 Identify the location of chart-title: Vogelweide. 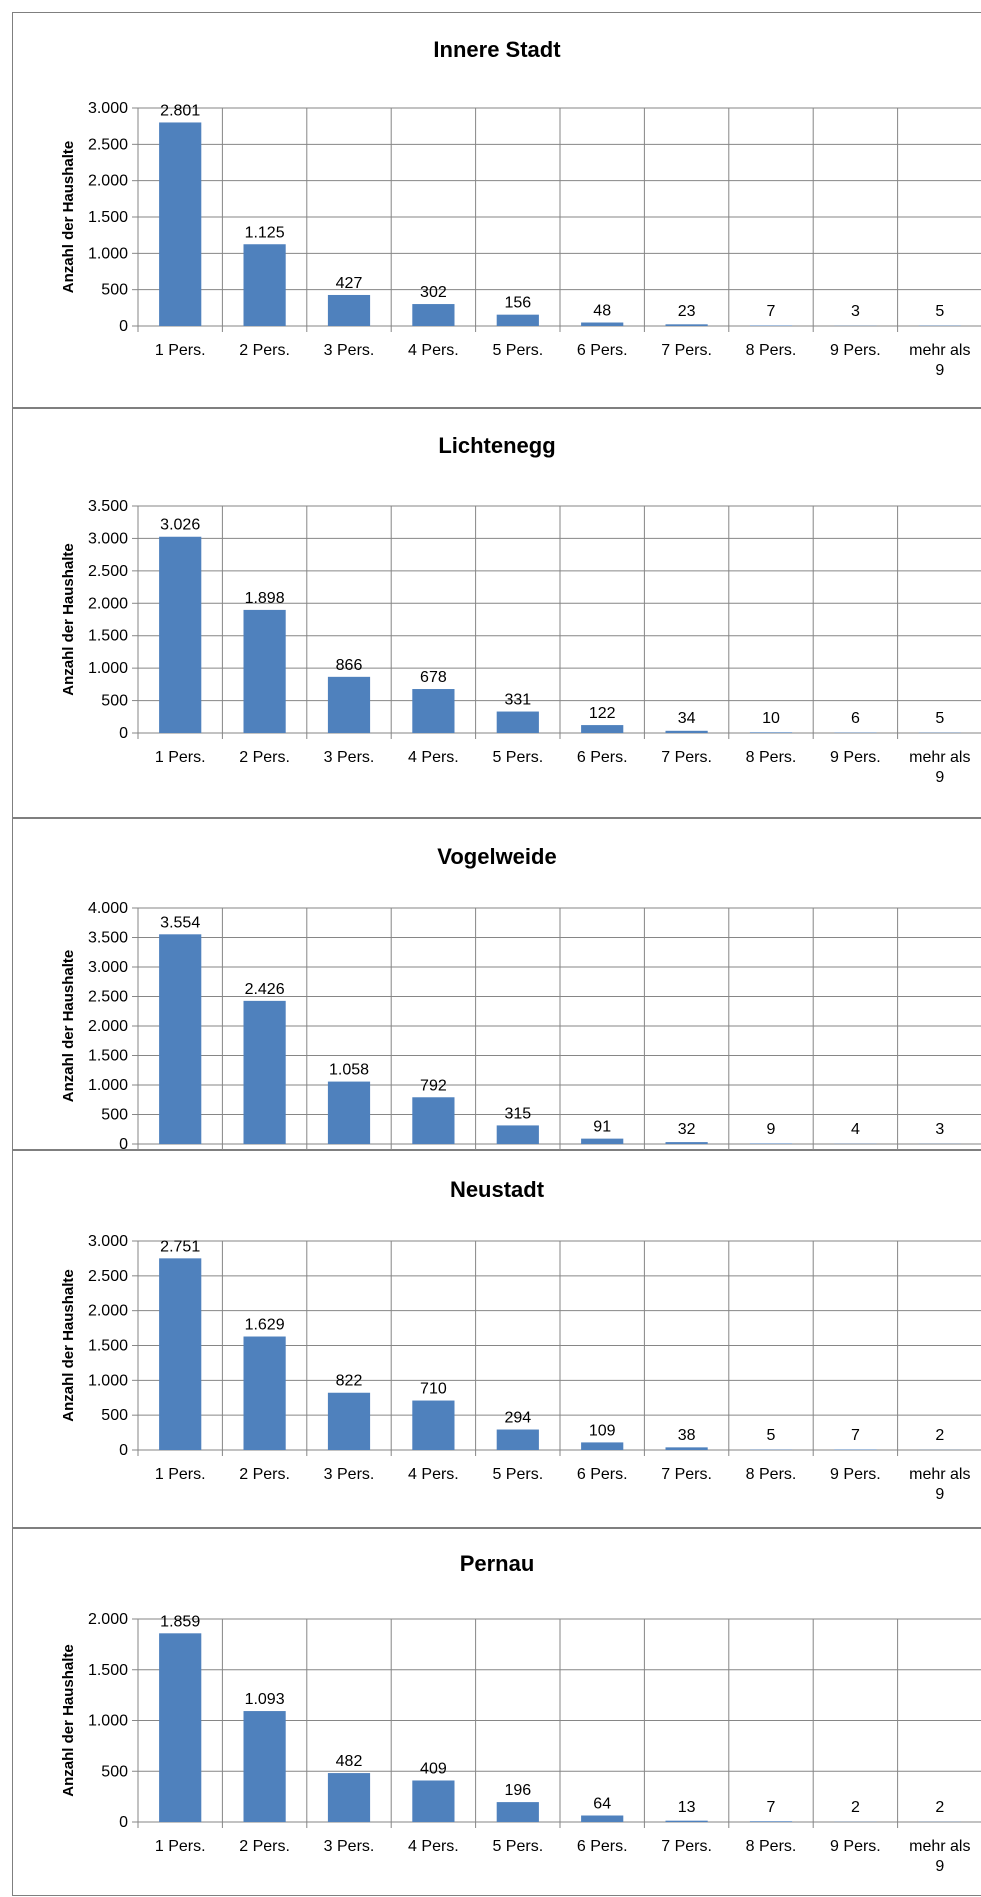
(496, 856).